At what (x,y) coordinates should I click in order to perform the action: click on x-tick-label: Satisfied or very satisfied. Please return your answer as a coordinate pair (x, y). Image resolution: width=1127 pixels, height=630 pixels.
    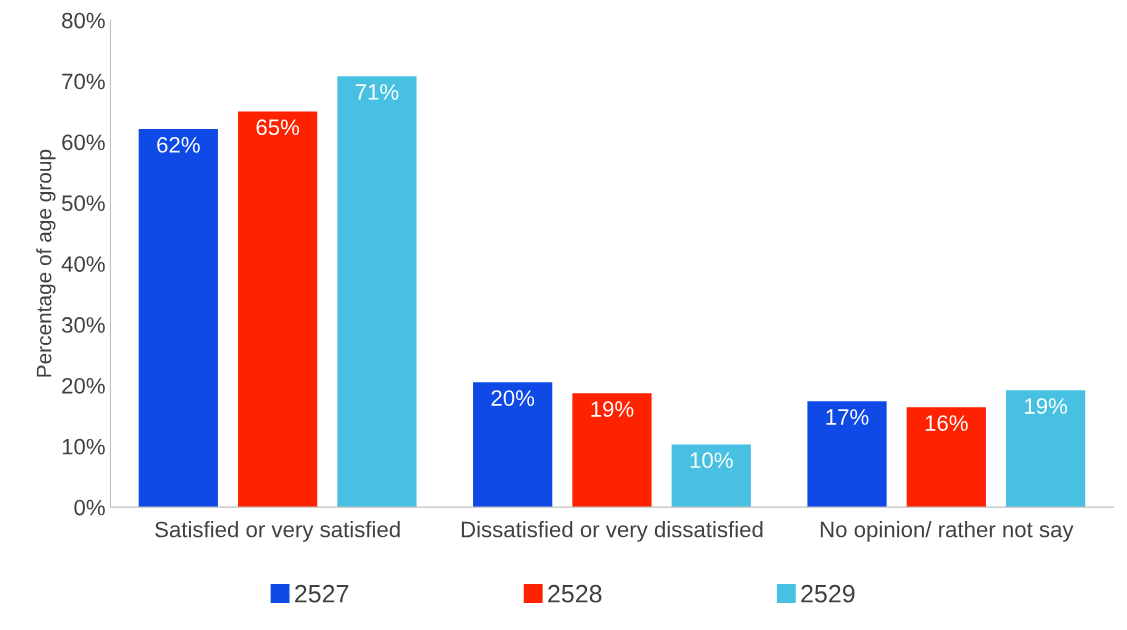
    Looking at the image, I should click on (277, 531).